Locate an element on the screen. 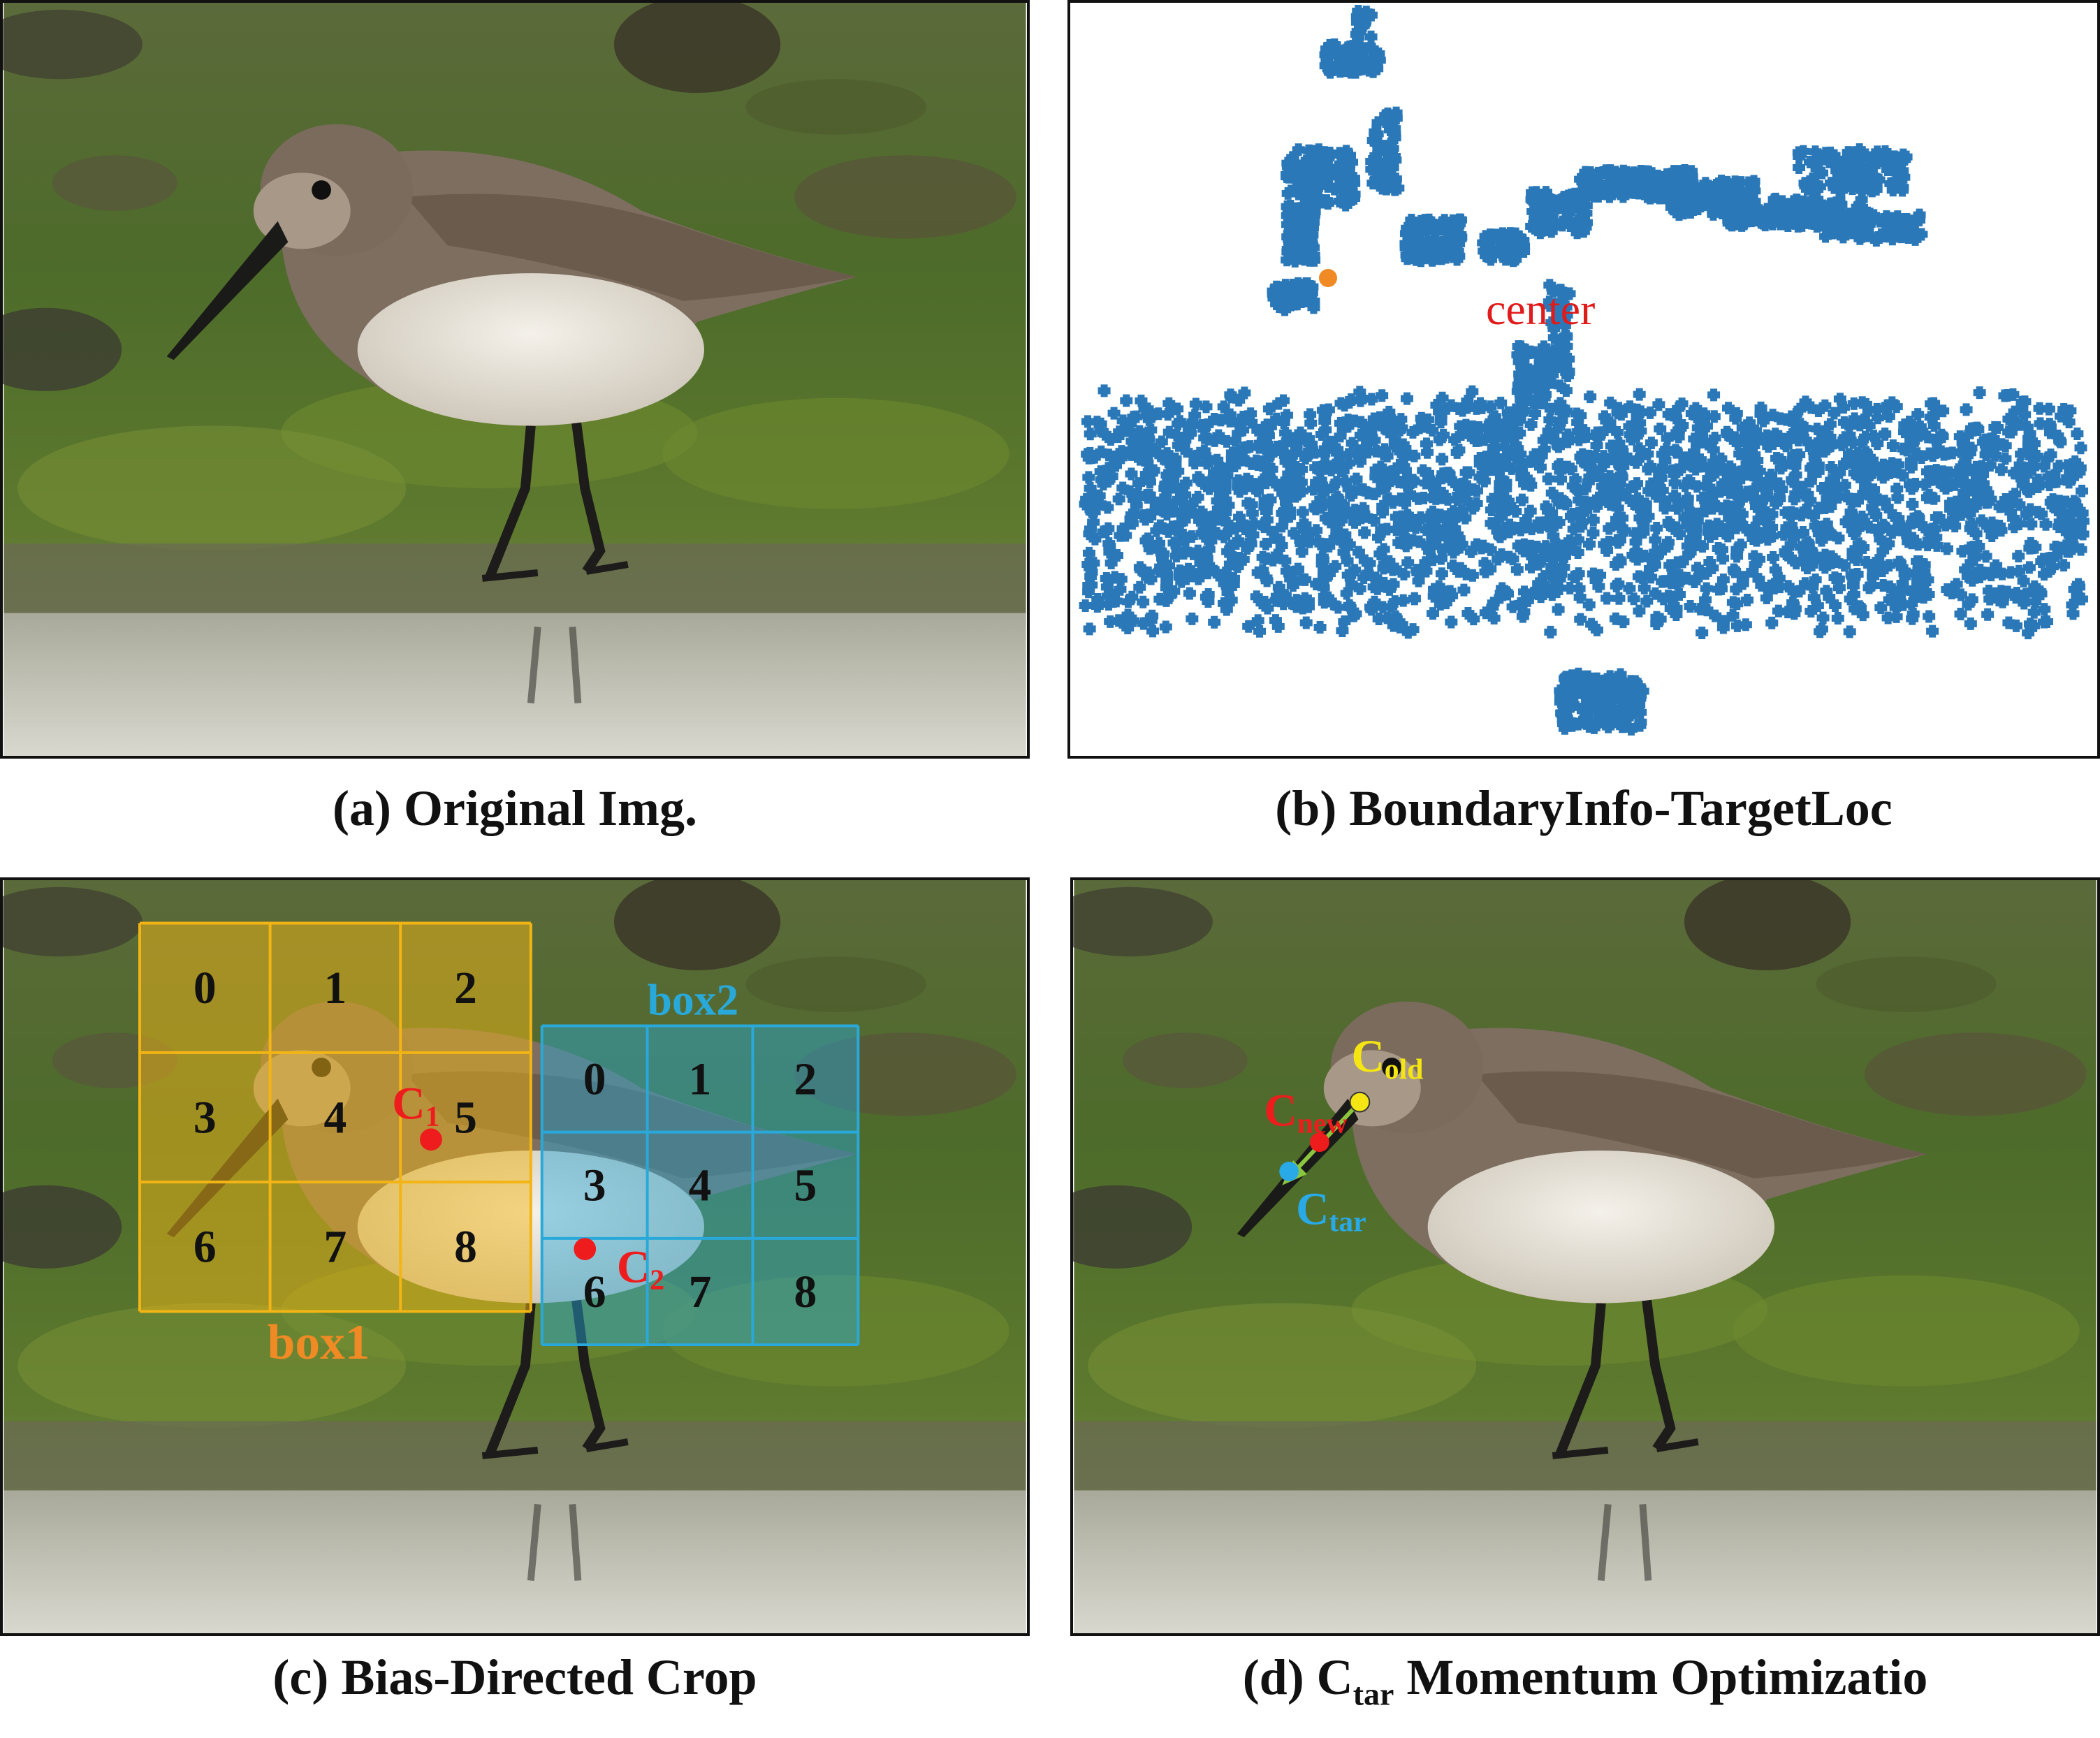  box2-cell-number: 0 is located at coordinates (595, 1079).